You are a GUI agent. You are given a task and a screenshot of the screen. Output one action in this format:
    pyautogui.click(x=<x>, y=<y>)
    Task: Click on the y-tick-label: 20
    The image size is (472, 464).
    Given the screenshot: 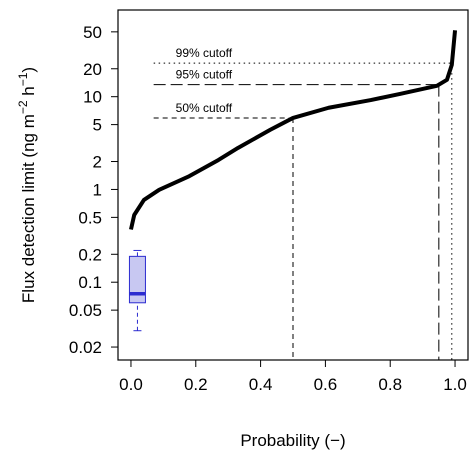 What is the action you would take?
    pyautogui.click(x=92, y=69)
    